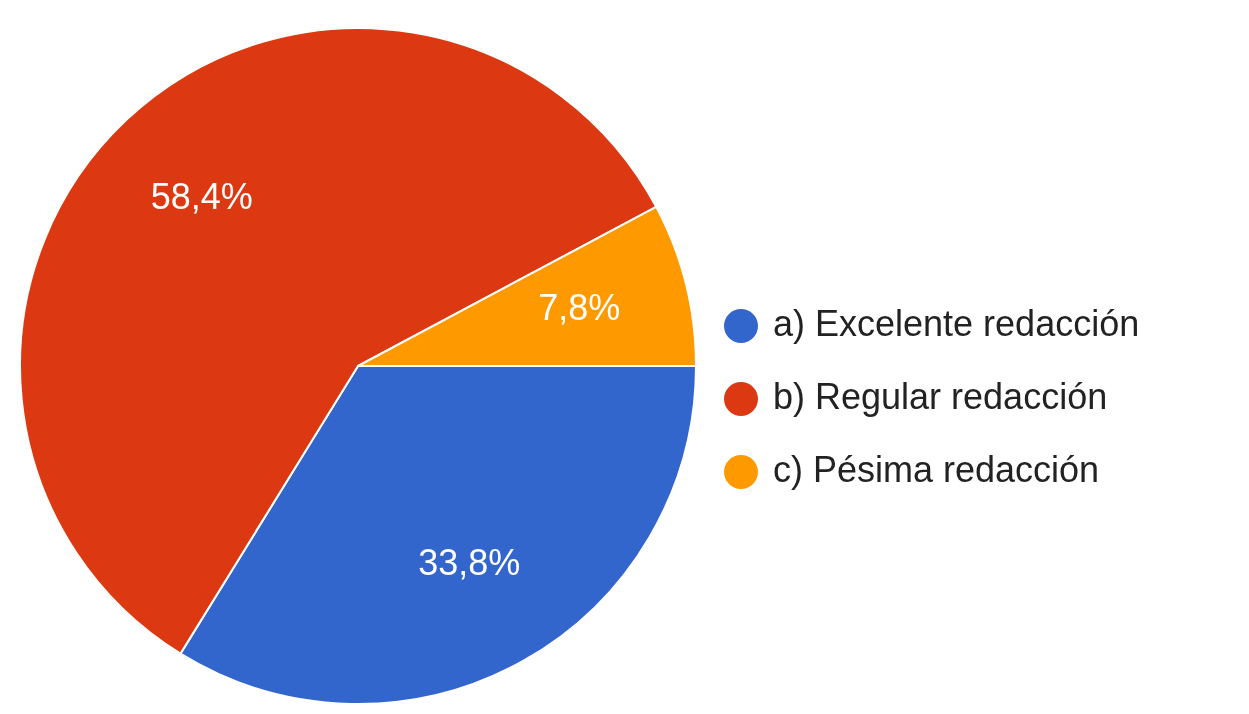  I want to click on legend-label: c) Pésima redacción, so click(936, 469).